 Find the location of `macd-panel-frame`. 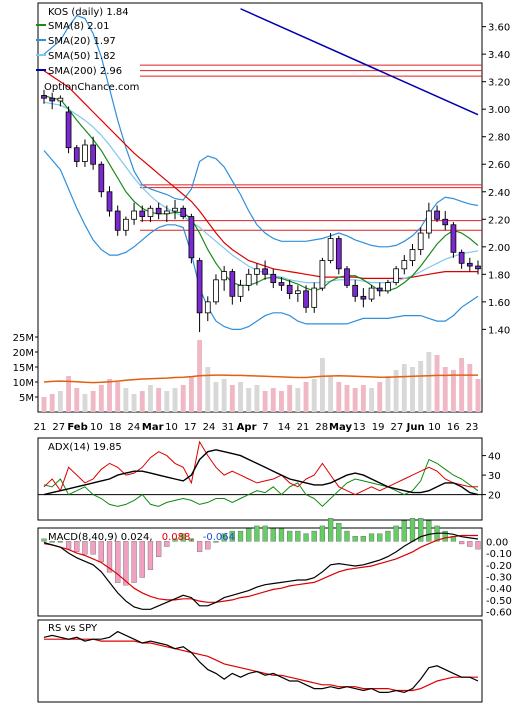

macd-panel-frame is located at coordinates (260, 572).